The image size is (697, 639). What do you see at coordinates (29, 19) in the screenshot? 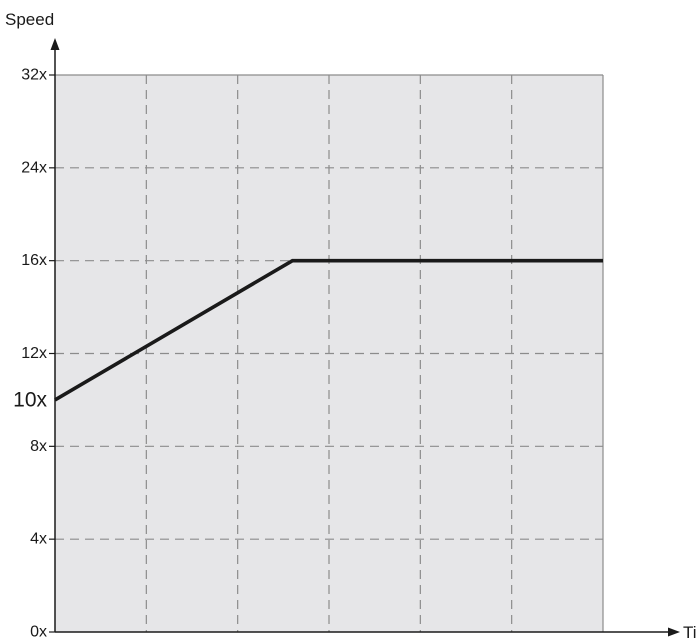
I see `y-axis-title: Speed` at bounding box center [29, 19].